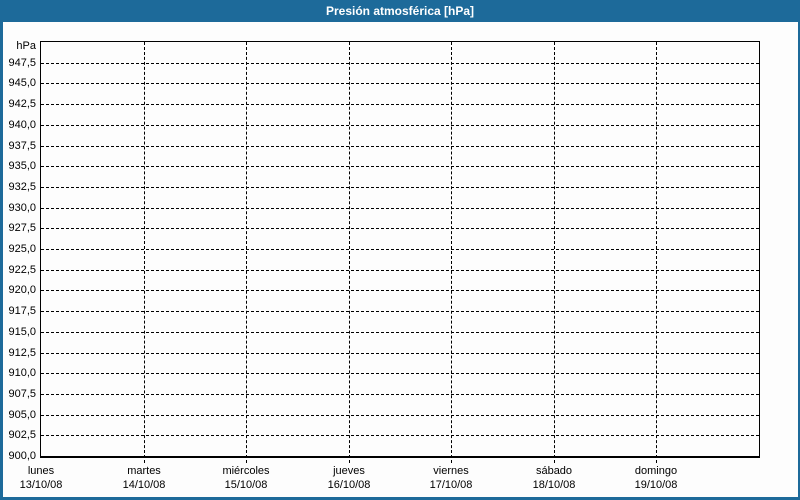 The image size is (800, 500). What do you see at coordinates (22, 104) in the screenshot?
I see `y-axis-tick-label: 942,5` at bounding box center [22, 104].